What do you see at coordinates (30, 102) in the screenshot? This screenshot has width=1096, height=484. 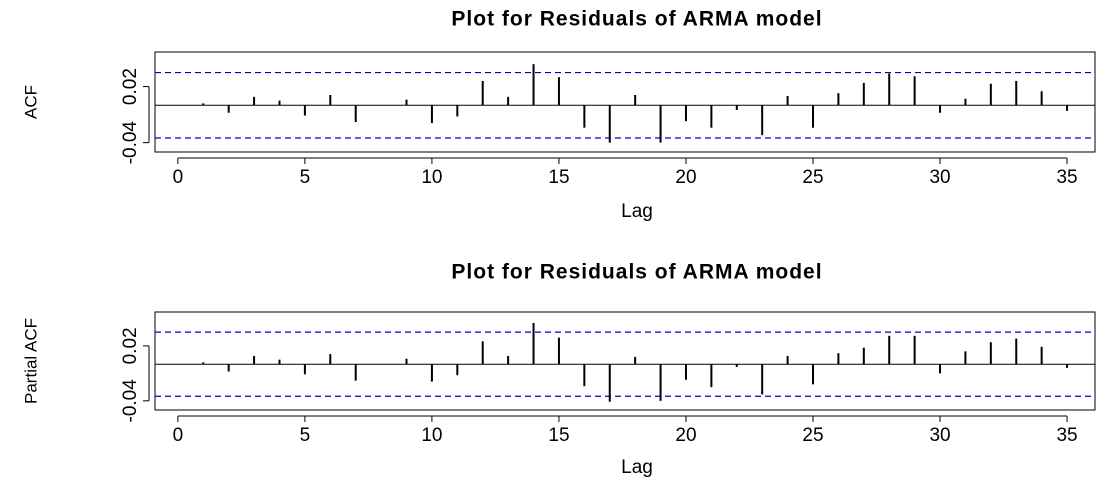 I see `y-axis-label: ACF` at bounding box center [30, 102].